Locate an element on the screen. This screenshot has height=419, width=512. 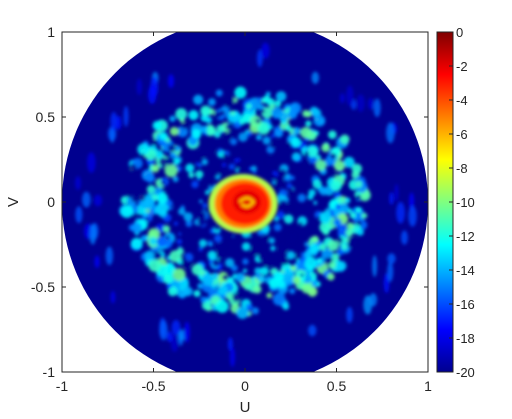
colorbar-tick-label: -12 is located at coordinates (465, 236).